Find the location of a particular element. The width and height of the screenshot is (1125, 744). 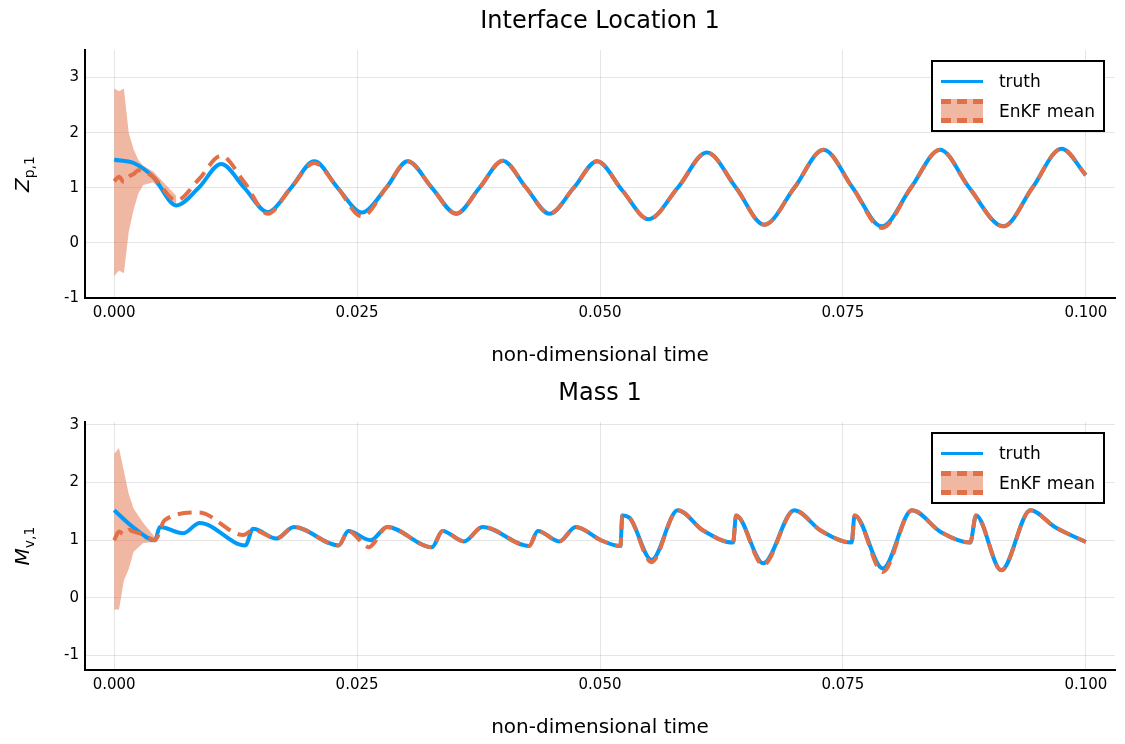

chart-title: Mass 1 is located at coordinates (600, 392).